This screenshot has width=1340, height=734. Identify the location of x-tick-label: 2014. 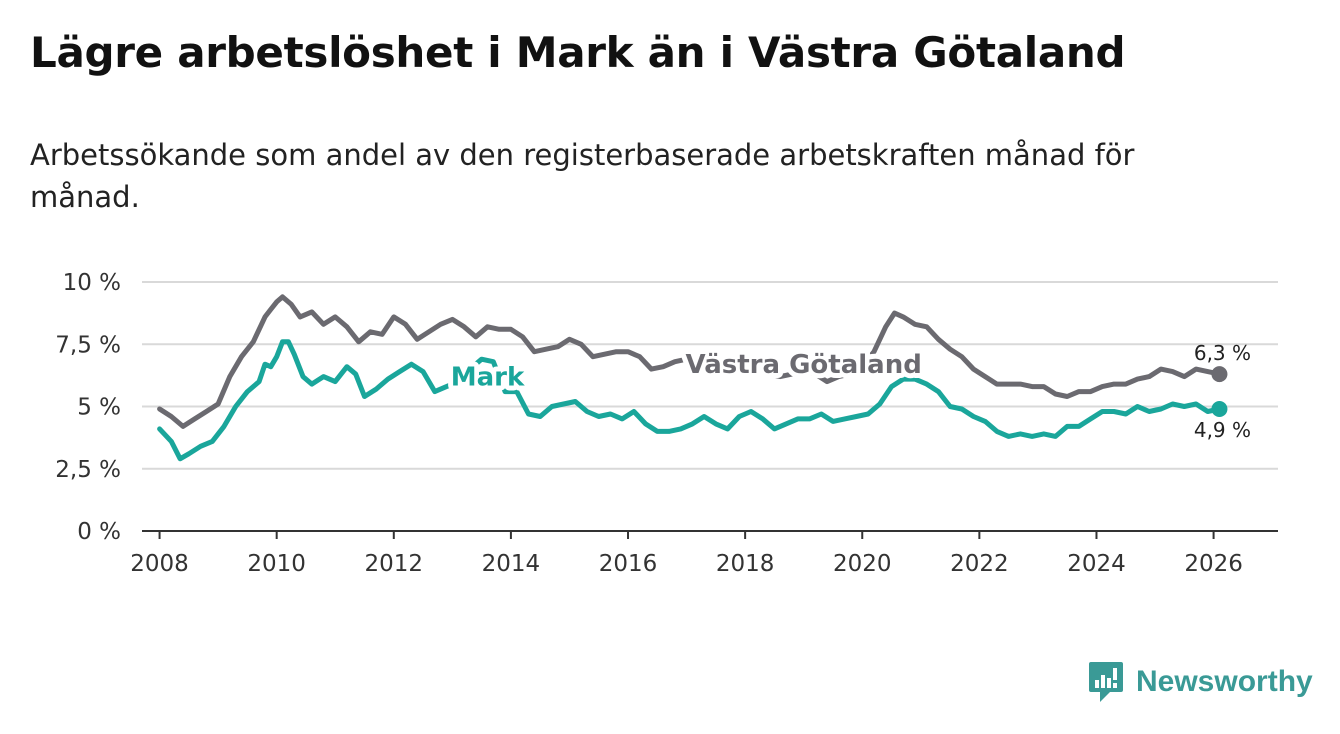
(511, 564).